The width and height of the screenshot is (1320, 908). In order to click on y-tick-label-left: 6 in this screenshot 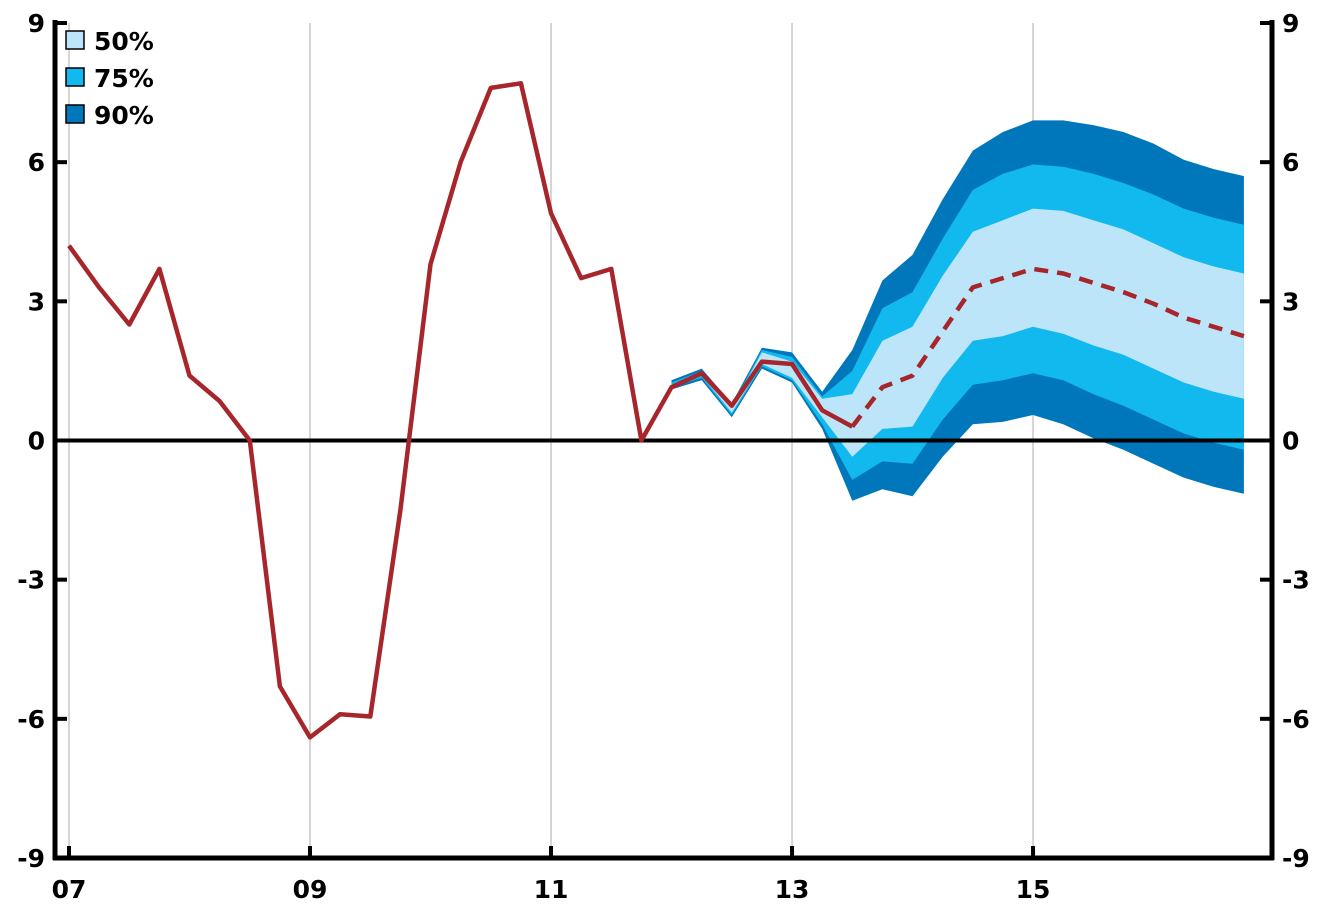, I will do `click(36, 162)`.